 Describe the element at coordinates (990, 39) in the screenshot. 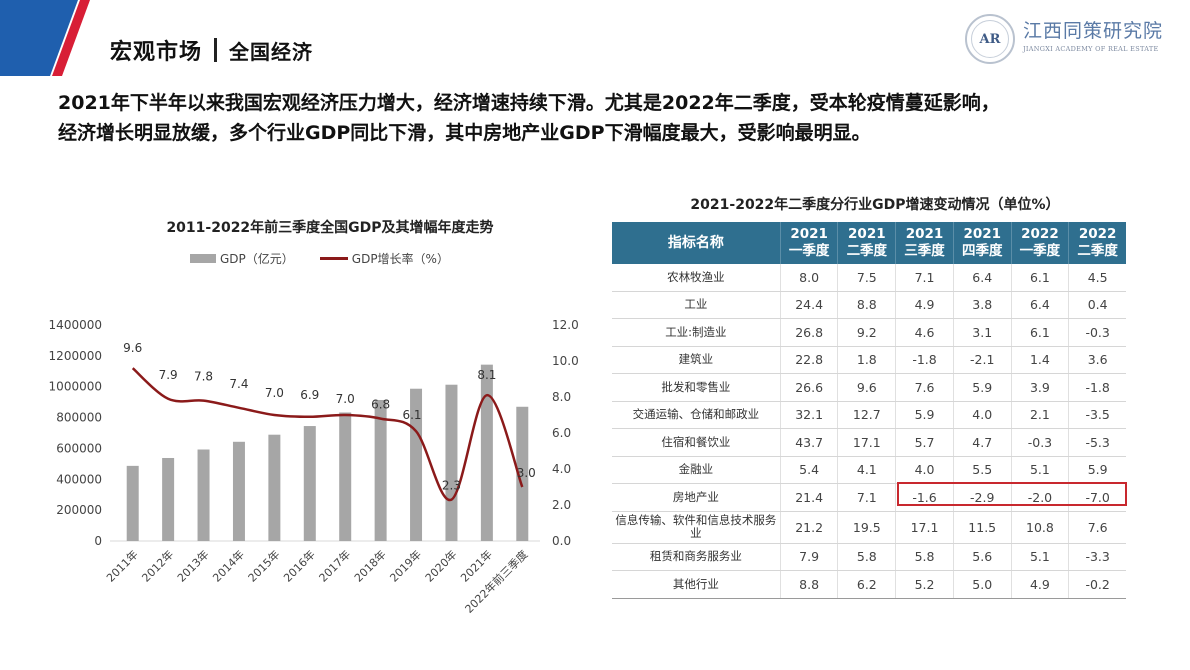

I see `seal-icon: AR` at that location.